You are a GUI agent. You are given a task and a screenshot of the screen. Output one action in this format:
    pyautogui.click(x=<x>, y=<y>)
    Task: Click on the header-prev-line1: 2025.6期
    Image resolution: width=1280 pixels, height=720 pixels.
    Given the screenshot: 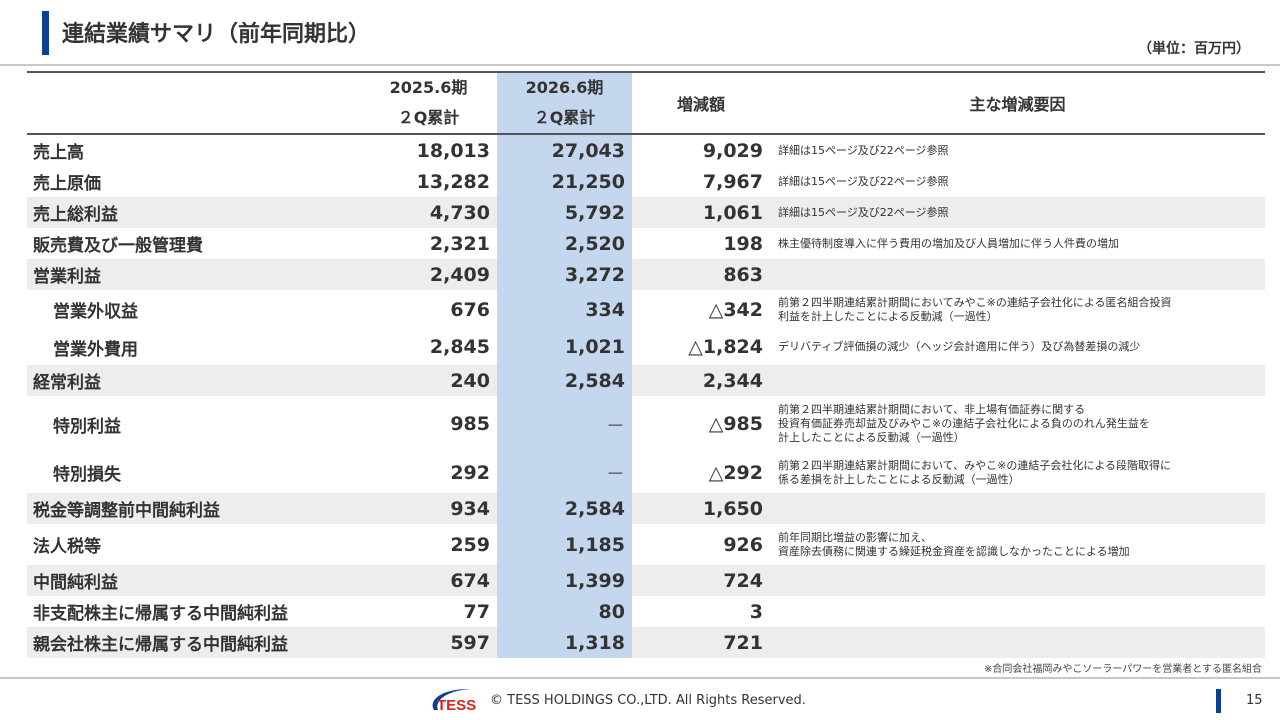 What is the action you would take?
    pyautogui.click(x=428, y=87)
    